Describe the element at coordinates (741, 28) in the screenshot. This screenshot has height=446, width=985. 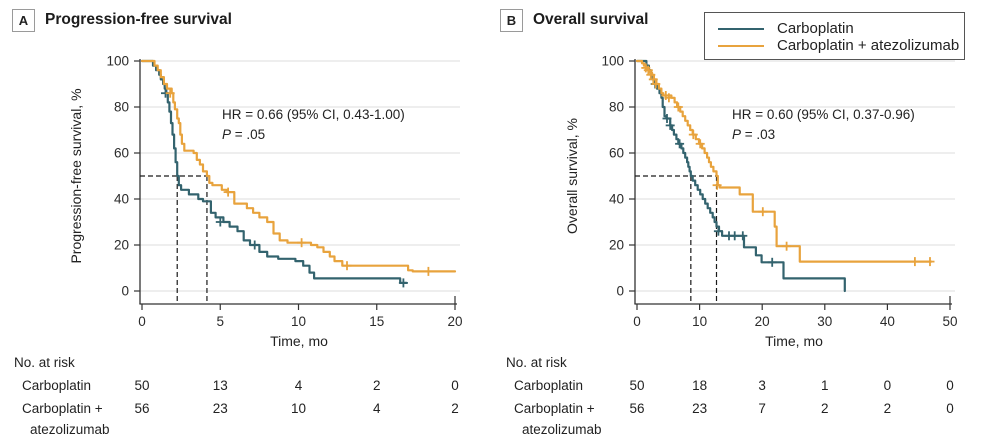
I see `carboplatin-line-swatch` at that location.